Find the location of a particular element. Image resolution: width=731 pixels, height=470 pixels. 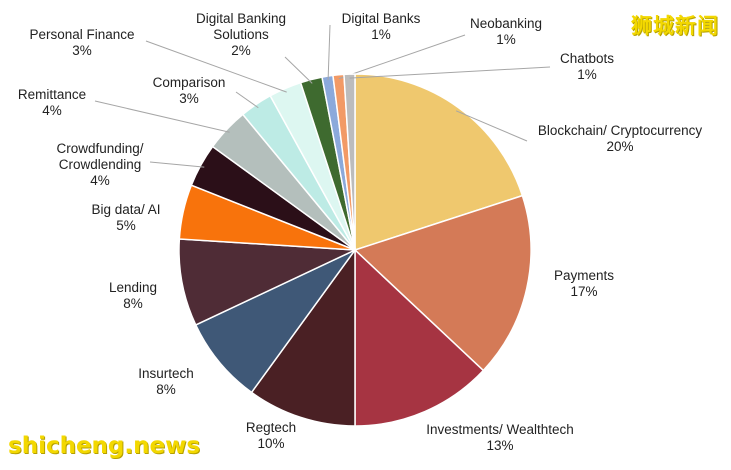

slice-category-label-1: Payments is located at coordinates (584, 275).